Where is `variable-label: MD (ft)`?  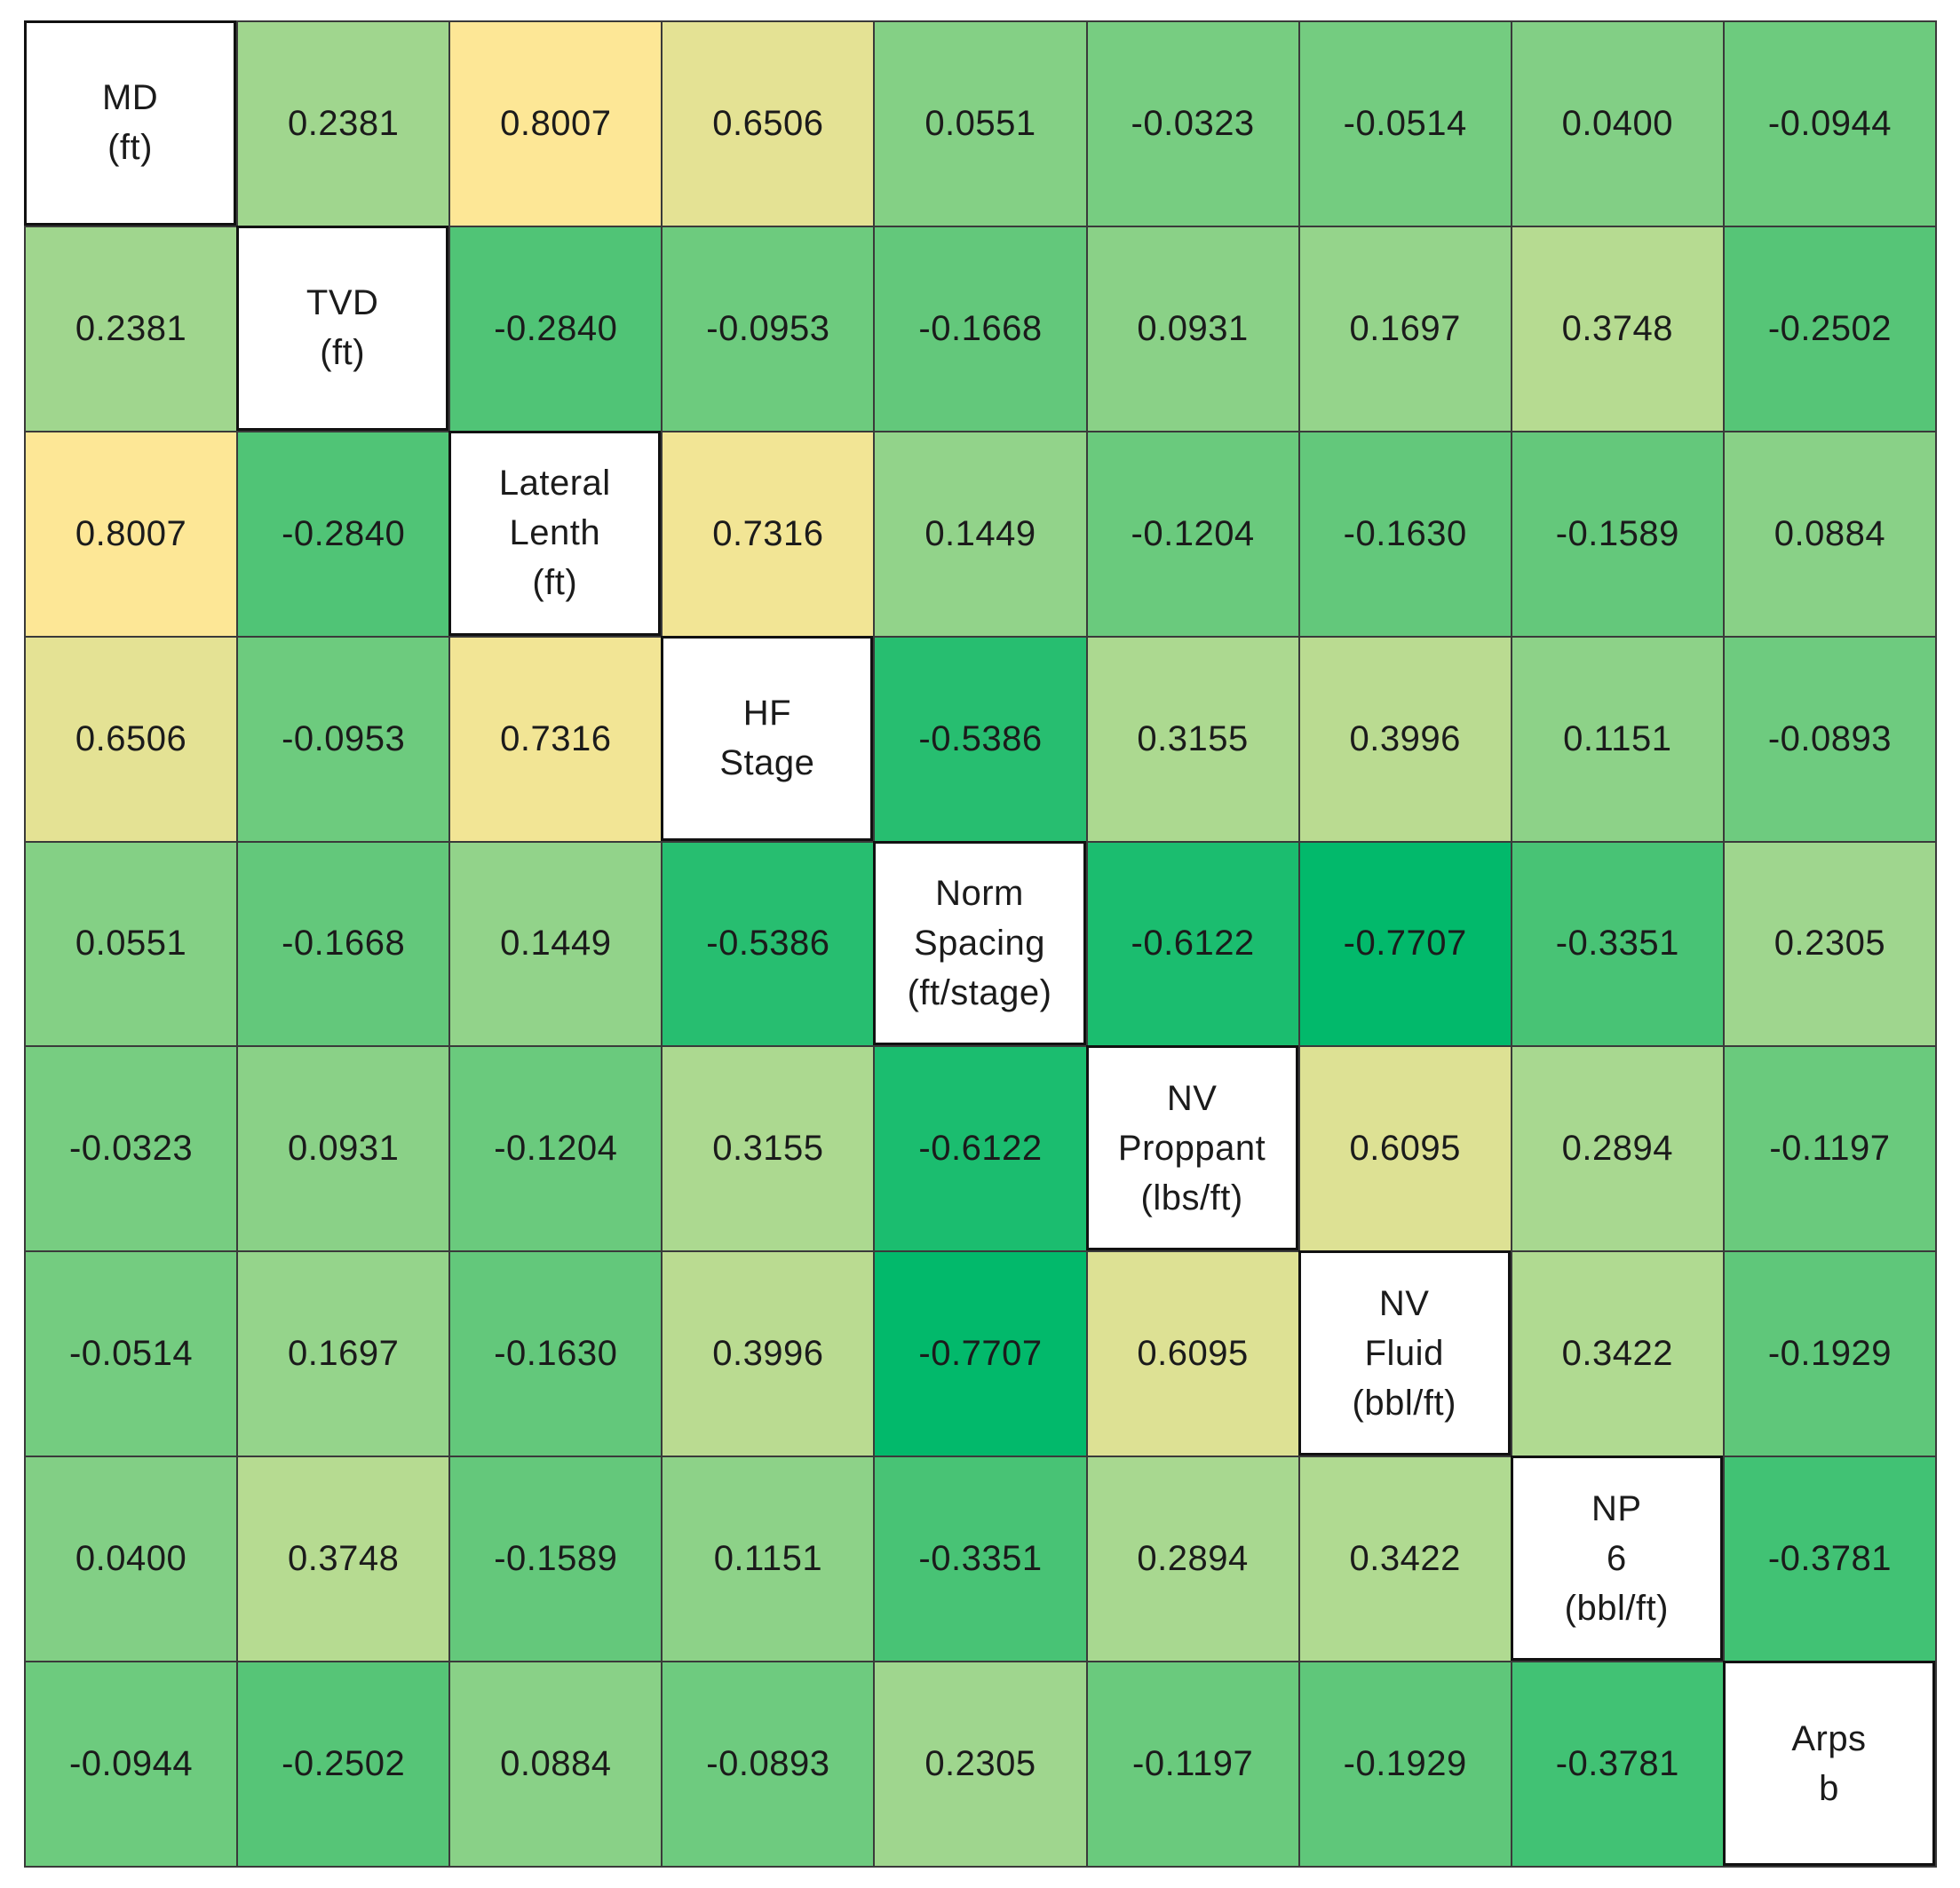
variable-label: MD (ft) is located at coordinates (130, 123).